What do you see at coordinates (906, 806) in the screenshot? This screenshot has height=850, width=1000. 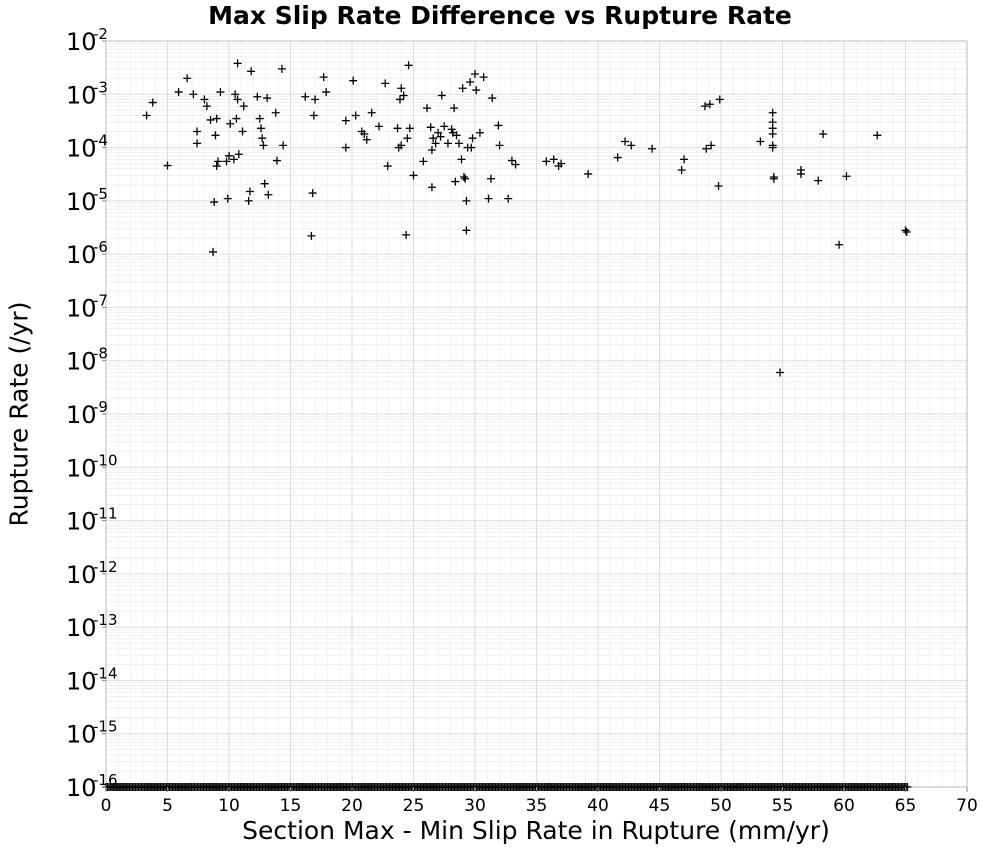 I see `x-tick-label: 65` at bounding box center [906, 806].